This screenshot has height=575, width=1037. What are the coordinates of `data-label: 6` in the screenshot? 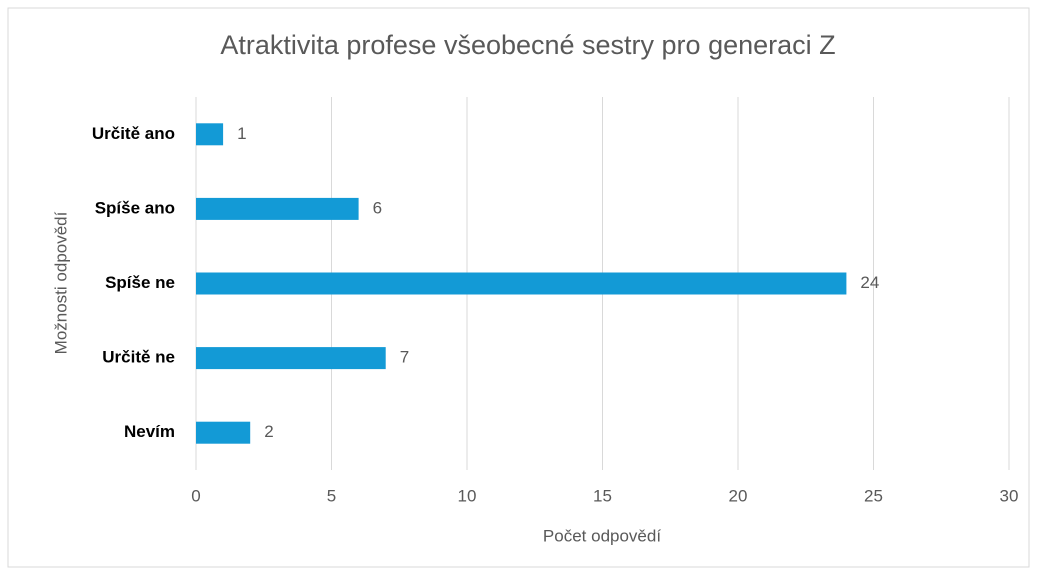 It's located at (377, 207).